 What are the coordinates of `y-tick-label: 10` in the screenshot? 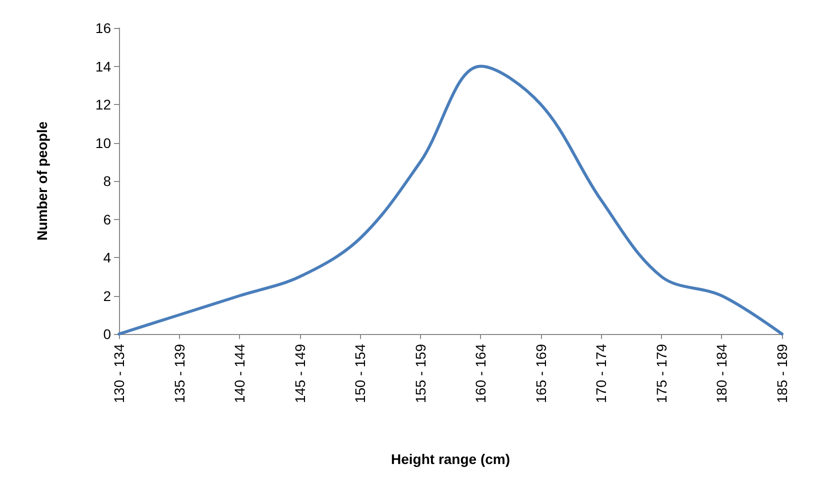 It's located at (103, 142).